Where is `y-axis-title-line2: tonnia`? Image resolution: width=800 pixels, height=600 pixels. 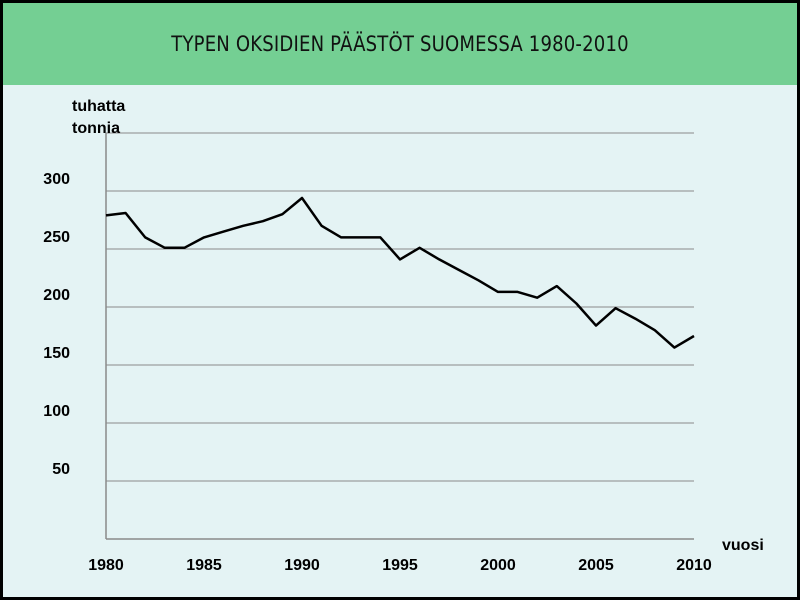 y-axis-title-line2: tonnia is located at coordinates (96, 128).